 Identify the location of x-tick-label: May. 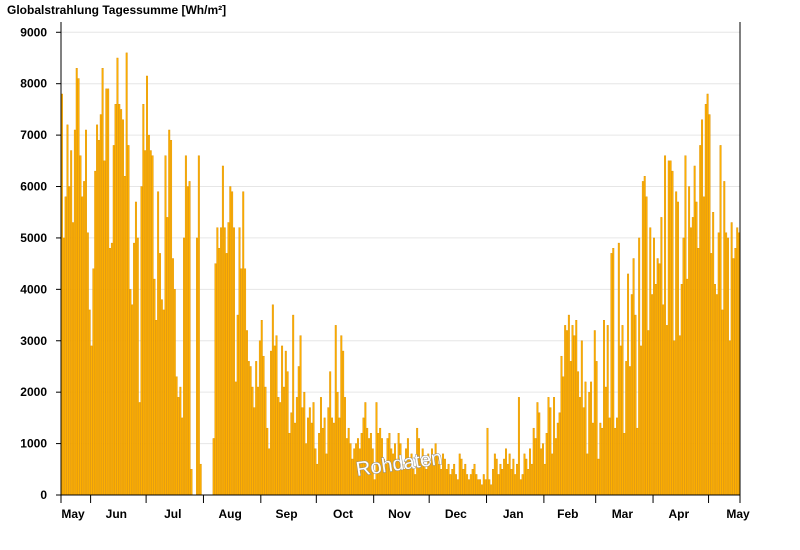
(73, 514).